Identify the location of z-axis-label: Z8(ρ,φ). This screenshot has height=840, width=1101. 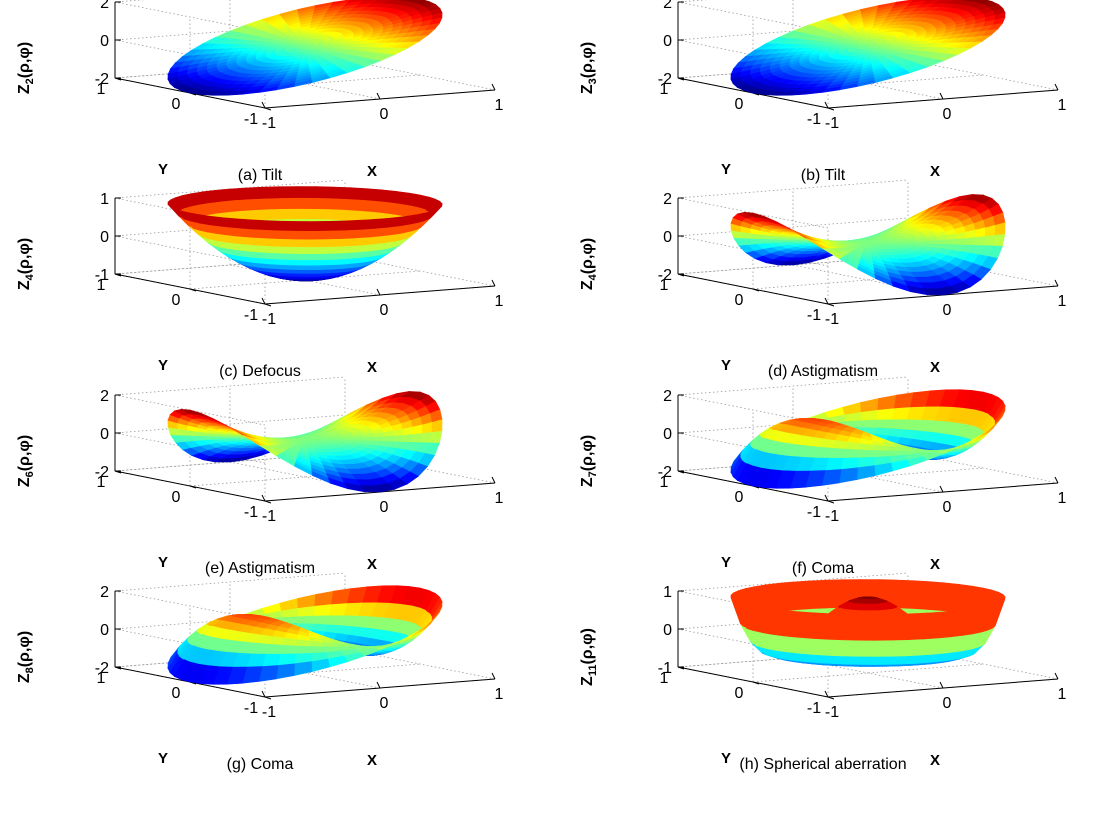
(26, 657).